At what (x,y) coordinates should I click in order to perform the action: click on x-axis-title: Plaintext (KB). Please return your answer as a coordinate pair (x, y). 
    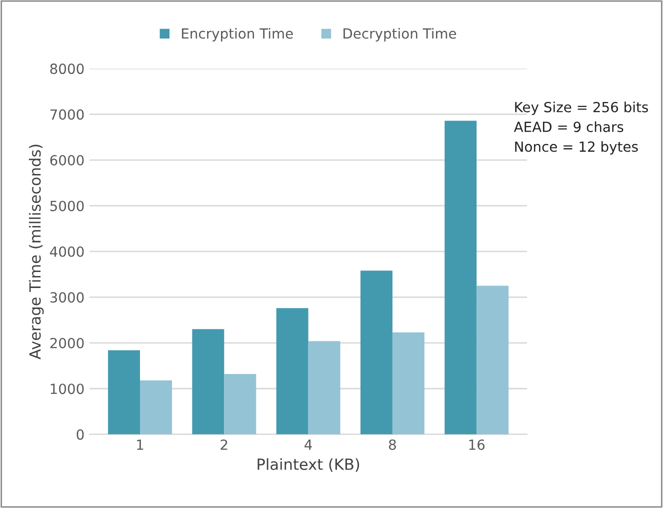
    Looking at the image, I should click on (309, 465).